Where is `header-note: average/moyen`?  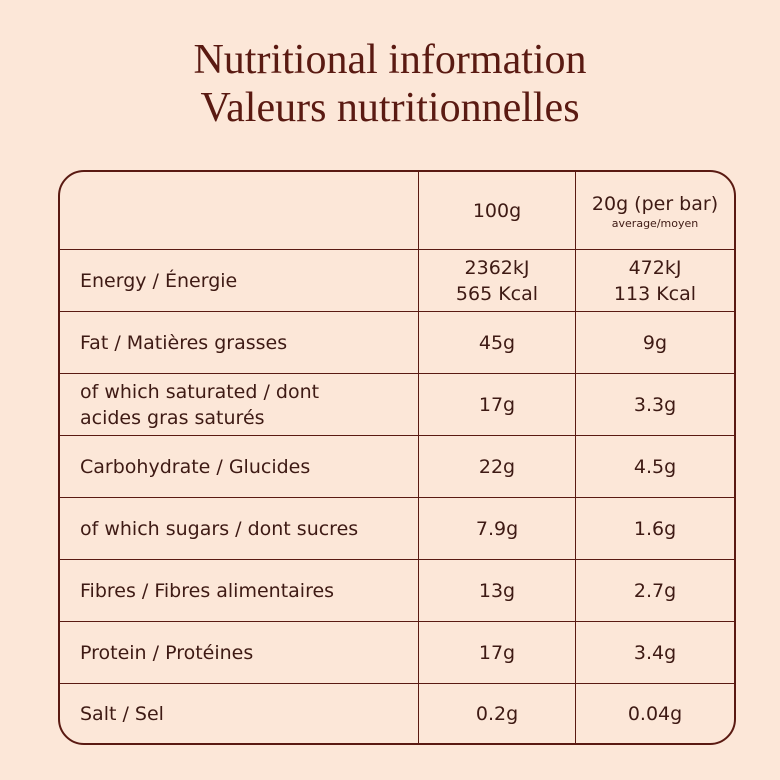 header-note: average/moyen is located at coordinates (655, 223).